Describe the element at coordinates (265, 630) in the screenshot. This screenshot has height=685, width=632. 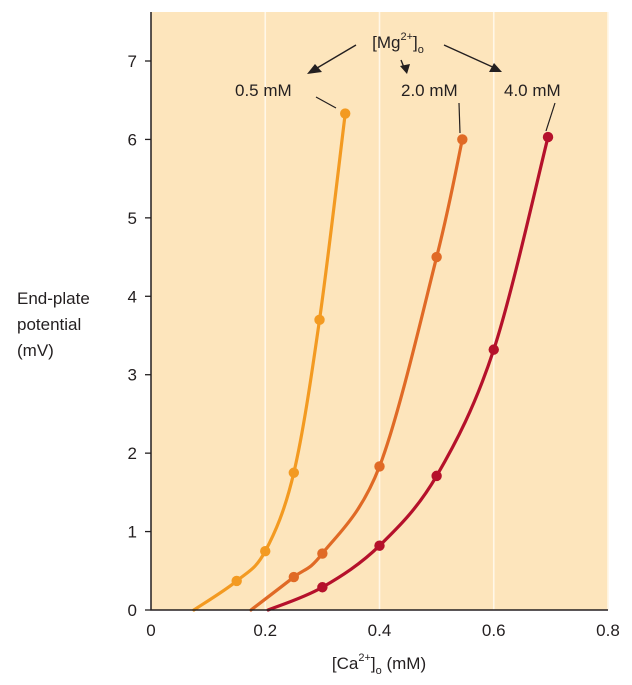
I see `x-tick-label-0.2: 0.2` at that location.